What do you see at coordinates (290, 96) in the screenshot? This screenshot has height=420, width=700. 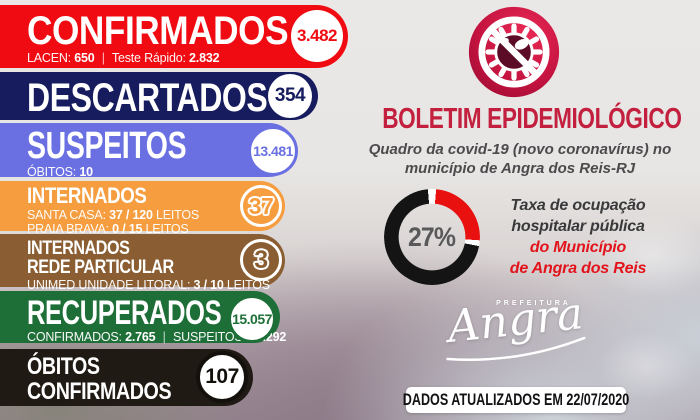 I see `descartados-badge: 354` at bounding box center [290, 96].